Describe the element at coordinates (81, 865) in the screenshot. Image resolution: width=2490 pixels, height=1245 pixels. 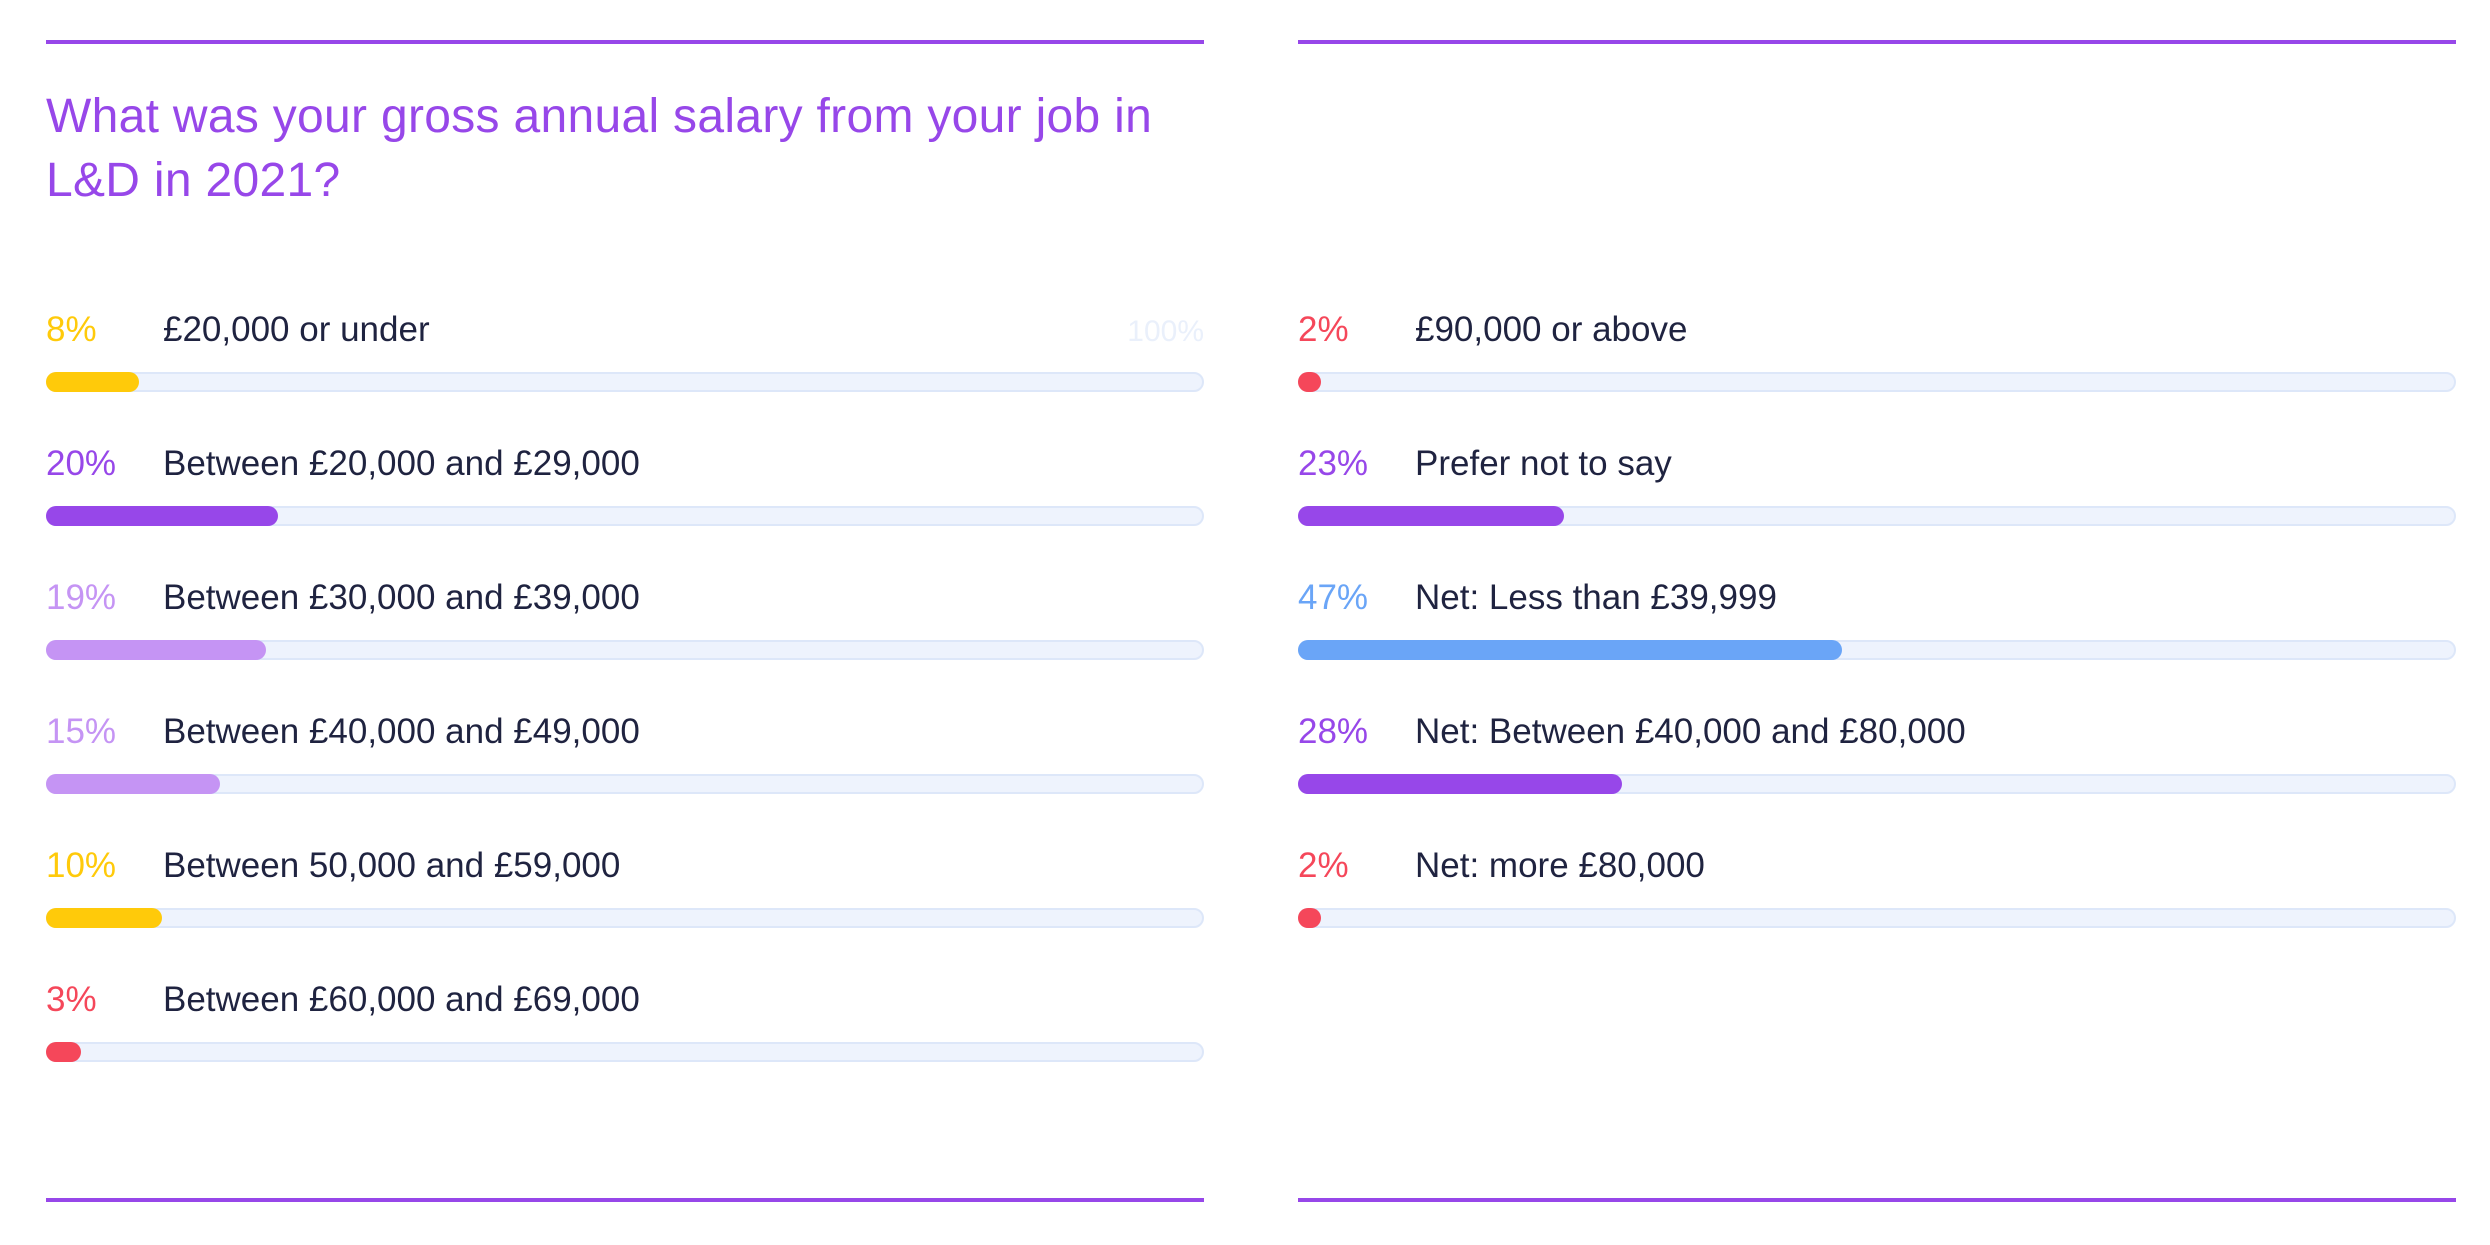
I see `value-label: 10%` at that location.